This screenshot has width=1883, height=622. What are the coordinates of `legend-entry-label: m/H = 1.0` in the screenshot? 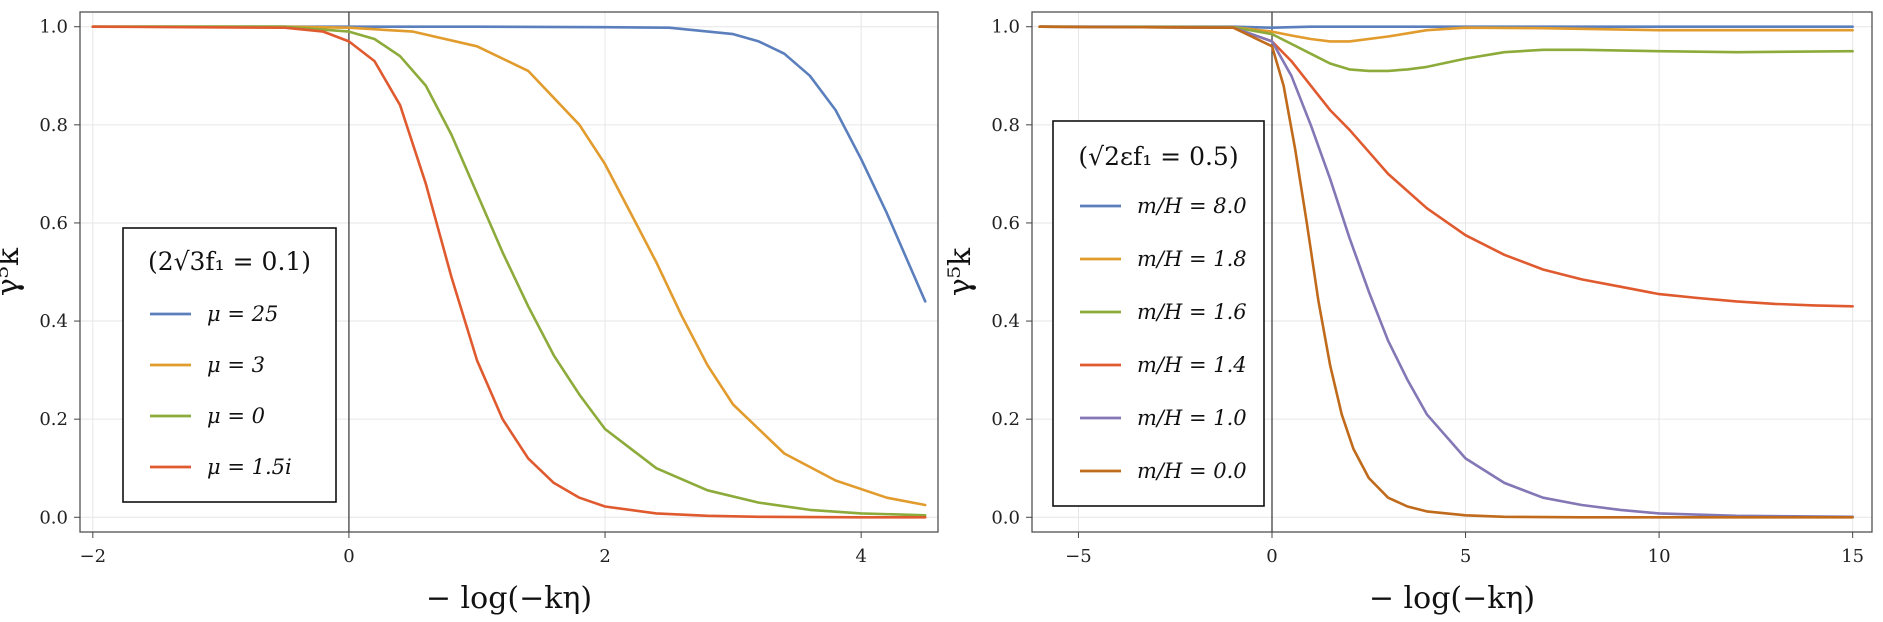 It's located at (1192, 418).